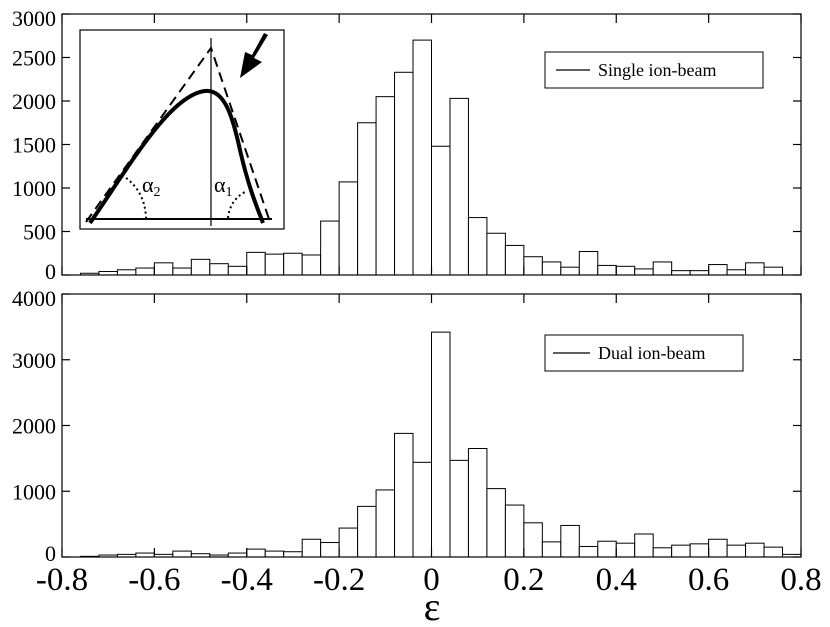  I want to click on inset-arc-right, so click(236, 205).